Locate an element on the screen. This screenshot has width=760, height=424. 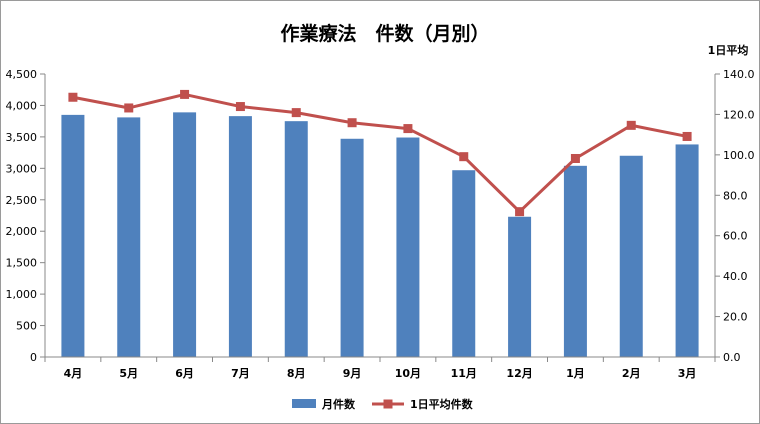
right-axis-tick-label: 120.0 is located at coordinates (739, 114).